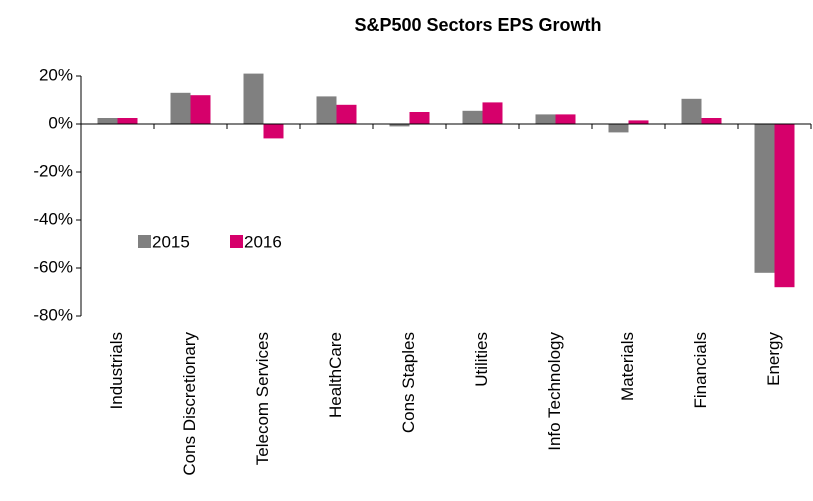 Image resolution: width=813 pixels, height=501 pixels. What do you see at coordinates (171, 241) in the screenshot?
I see `legend-label: 2015` at bounding box center [171, 241].